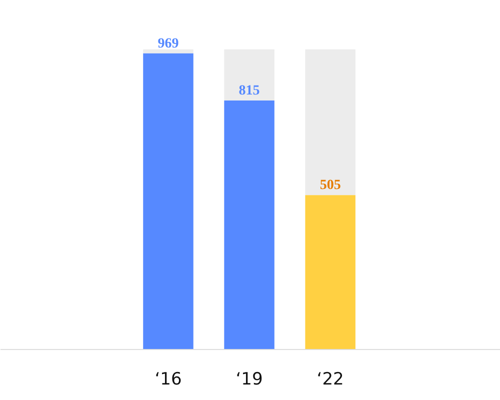 The height and width of the screenshot is (400, 500). What do you see at coordinates (330, 380) in the screenshot?
I see `x-tick-label: ‘22` at bounding box center [330, 380].